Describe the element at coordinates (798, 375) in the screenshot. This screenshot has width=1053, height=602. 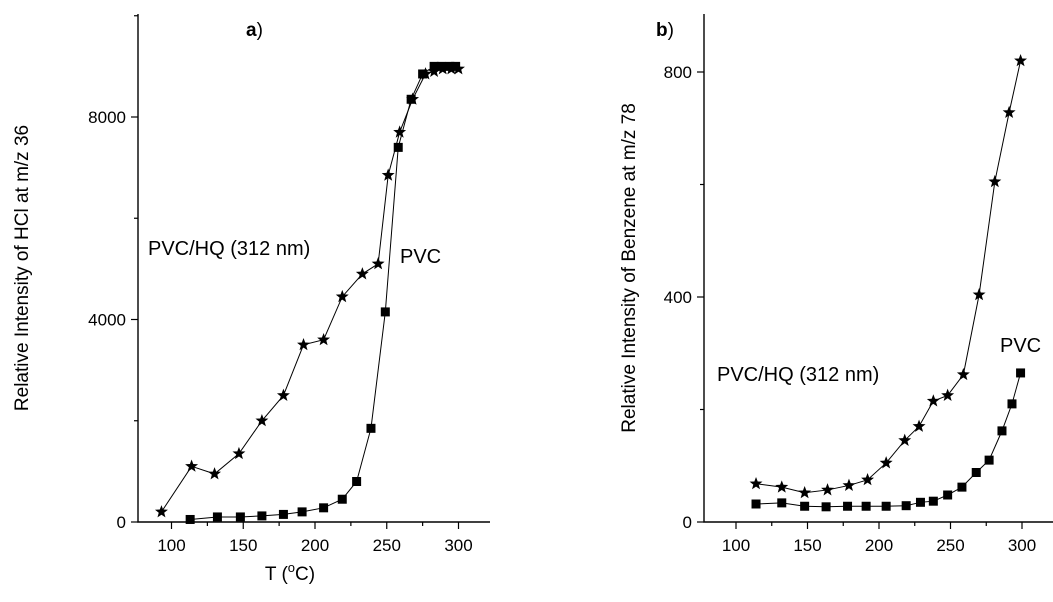
I see `annotation-pvc-hq-b: PVC/HQ (312 nm)` at that location.